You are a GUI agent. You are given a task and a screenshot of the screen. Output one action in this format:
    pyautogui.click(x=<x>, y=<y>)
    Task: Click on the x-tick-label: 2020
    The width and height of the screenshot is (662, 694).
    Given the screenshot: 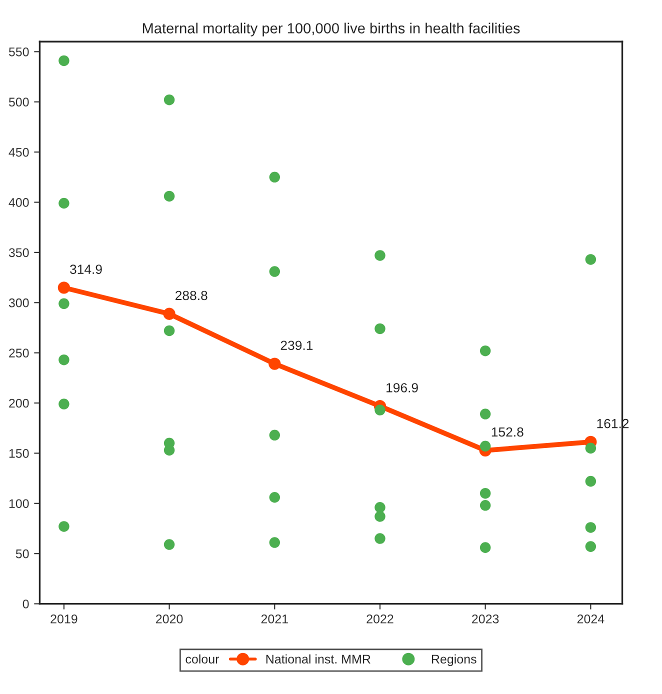 What is the action you would take?
    pyautogui.click(x=169, y=619)
    